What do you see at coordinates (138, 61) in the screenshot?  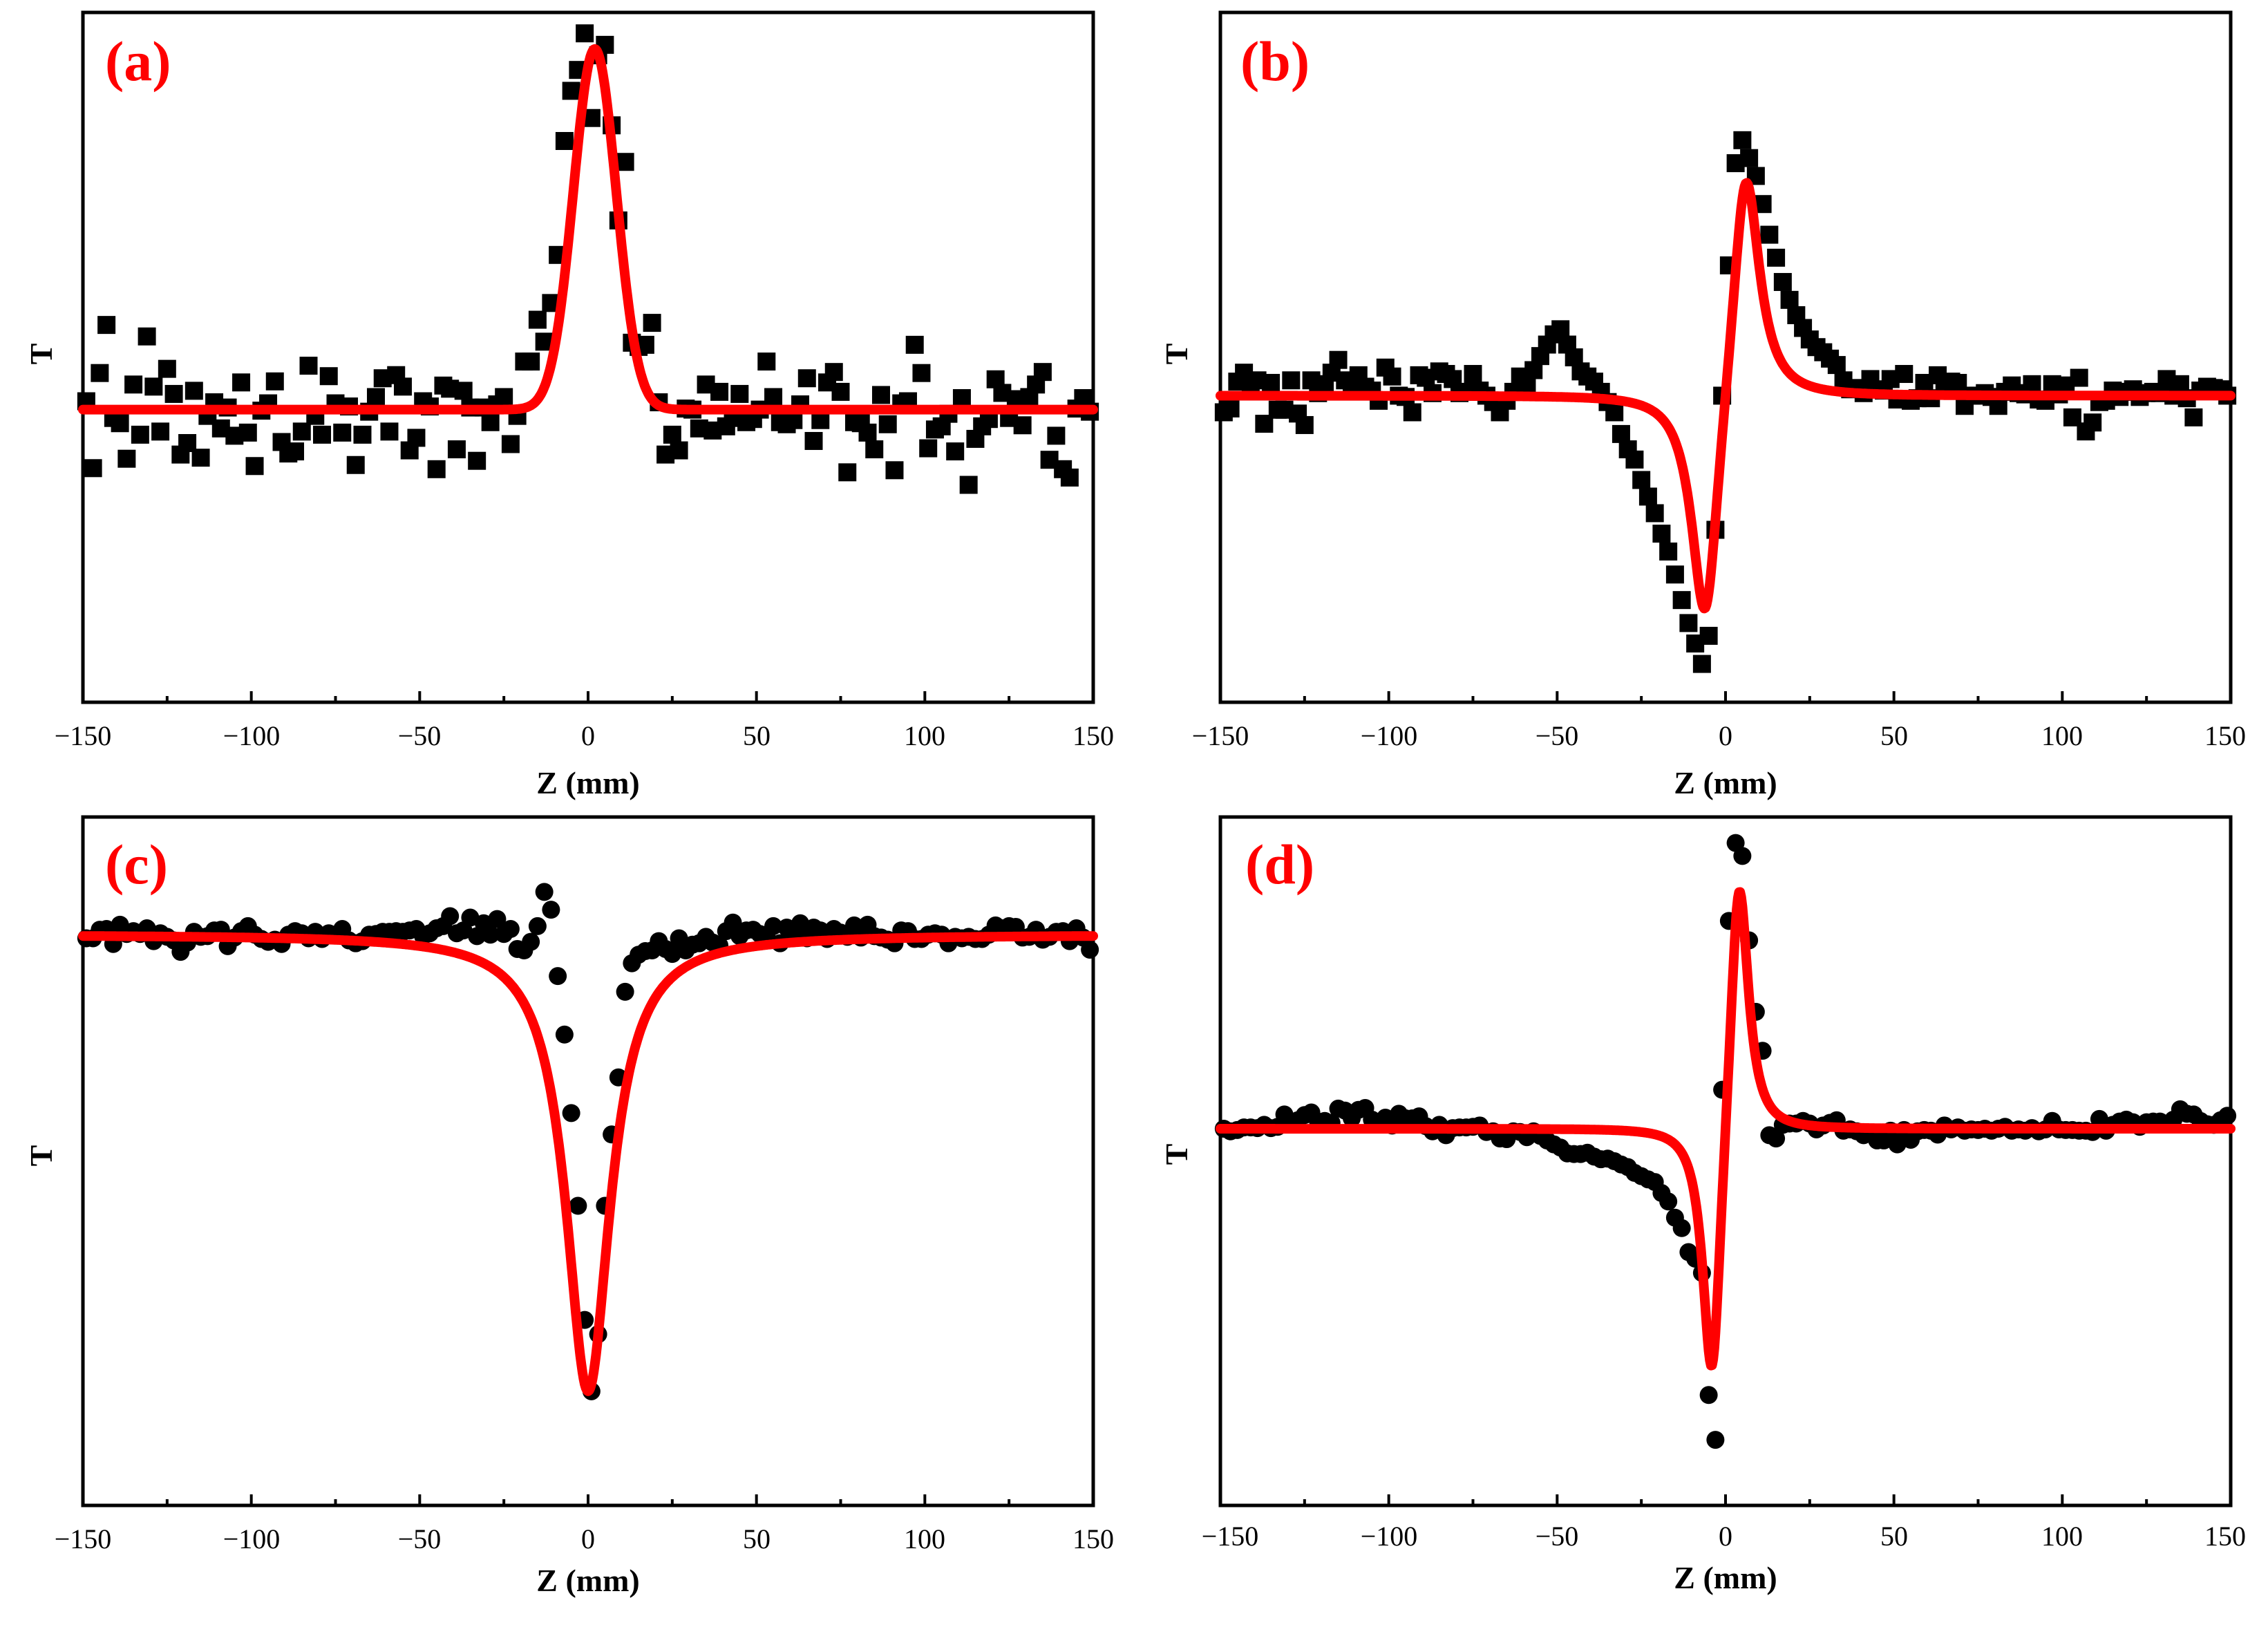 I see `panel-label-a: (a)` at bounding box center [138, 61].